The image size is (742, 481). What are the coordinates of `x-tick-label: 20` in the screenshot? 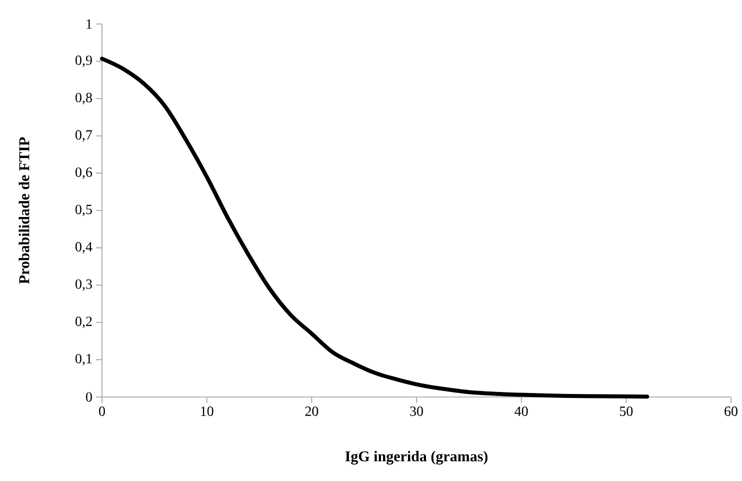 It's located at (311, 411).